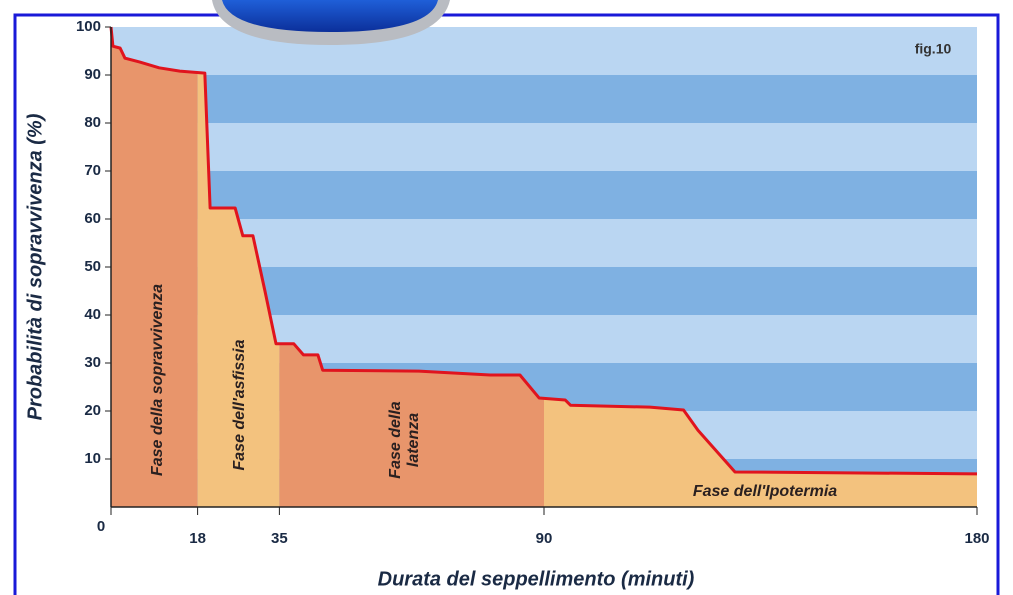 This screenshot has height=595, width=1013. I want to click on x-tick-label: 90, so click(544, 538).